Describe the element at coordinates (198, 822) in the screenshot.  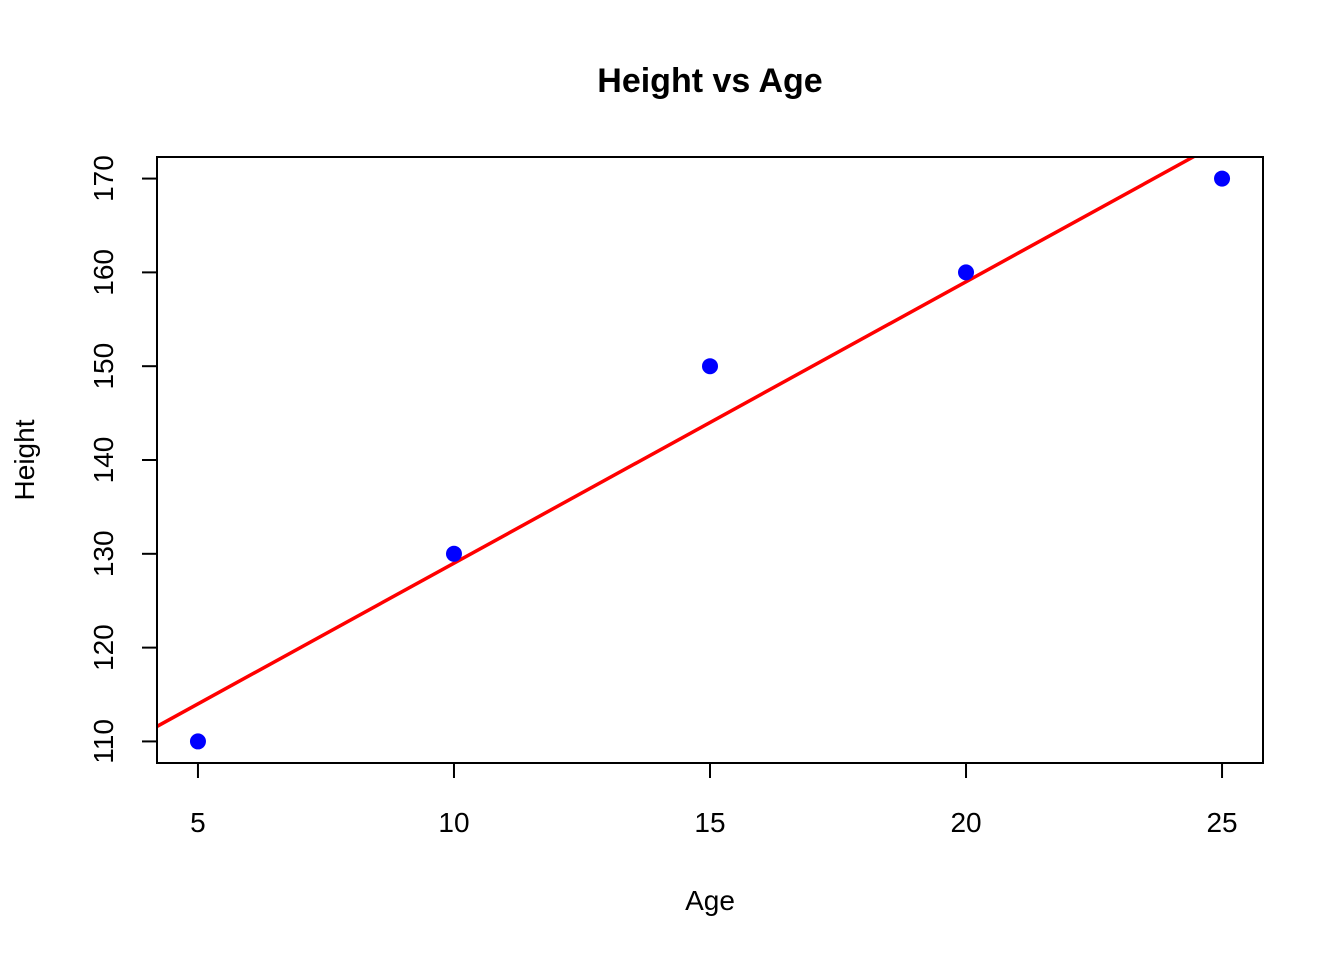
I see `x-tick-label: 5` at that location.